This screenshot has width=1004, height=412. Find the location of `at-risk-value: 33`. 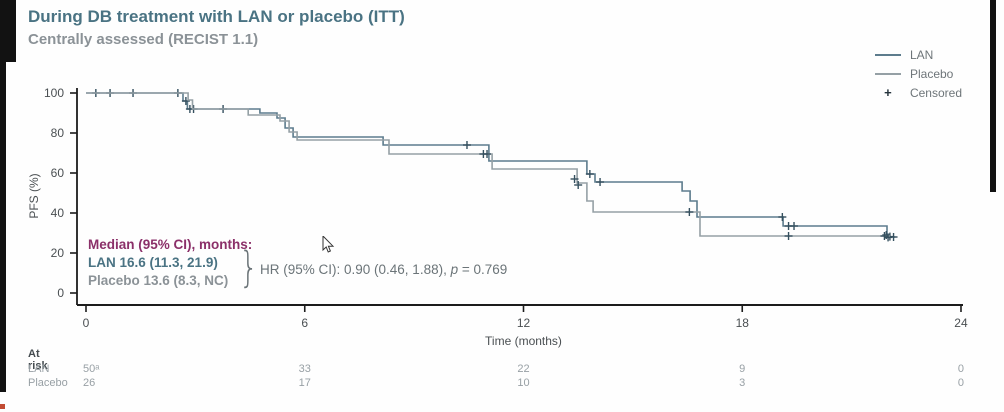

at-risk-value: 33 is located at coordinates (304, 369).